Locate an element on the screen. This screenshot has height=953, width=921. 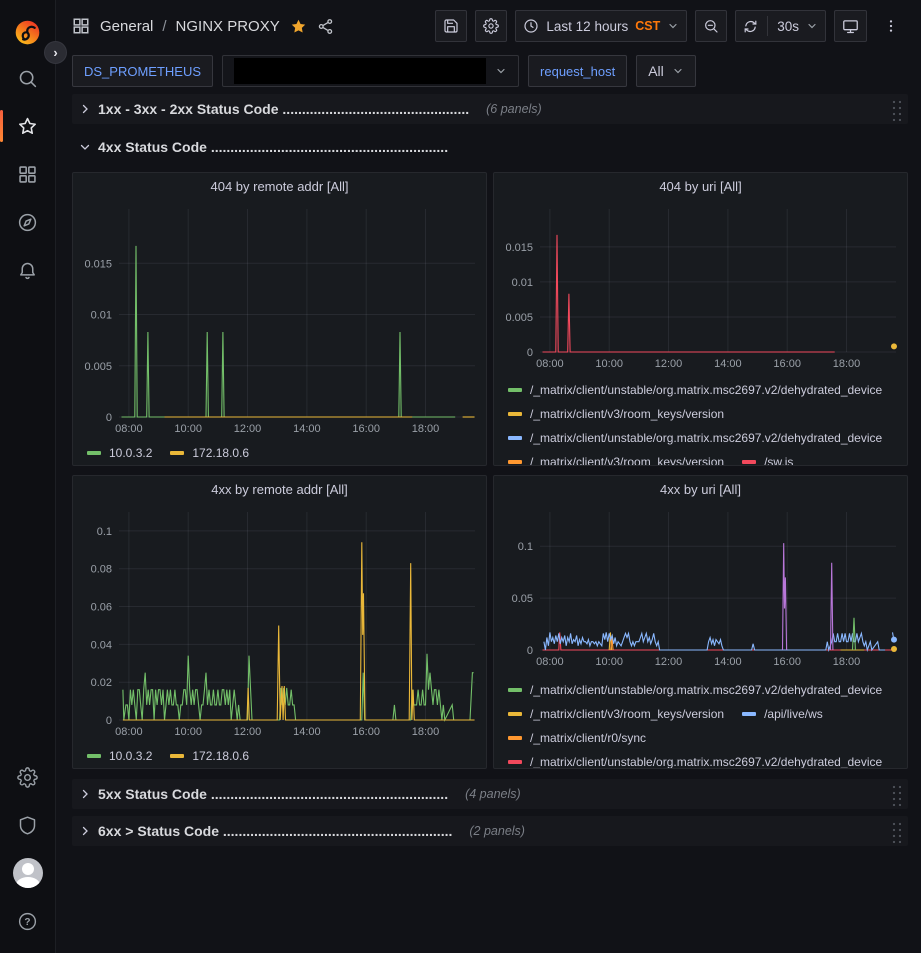
refresh-picker: 30s is located at coordinates (780, 26).